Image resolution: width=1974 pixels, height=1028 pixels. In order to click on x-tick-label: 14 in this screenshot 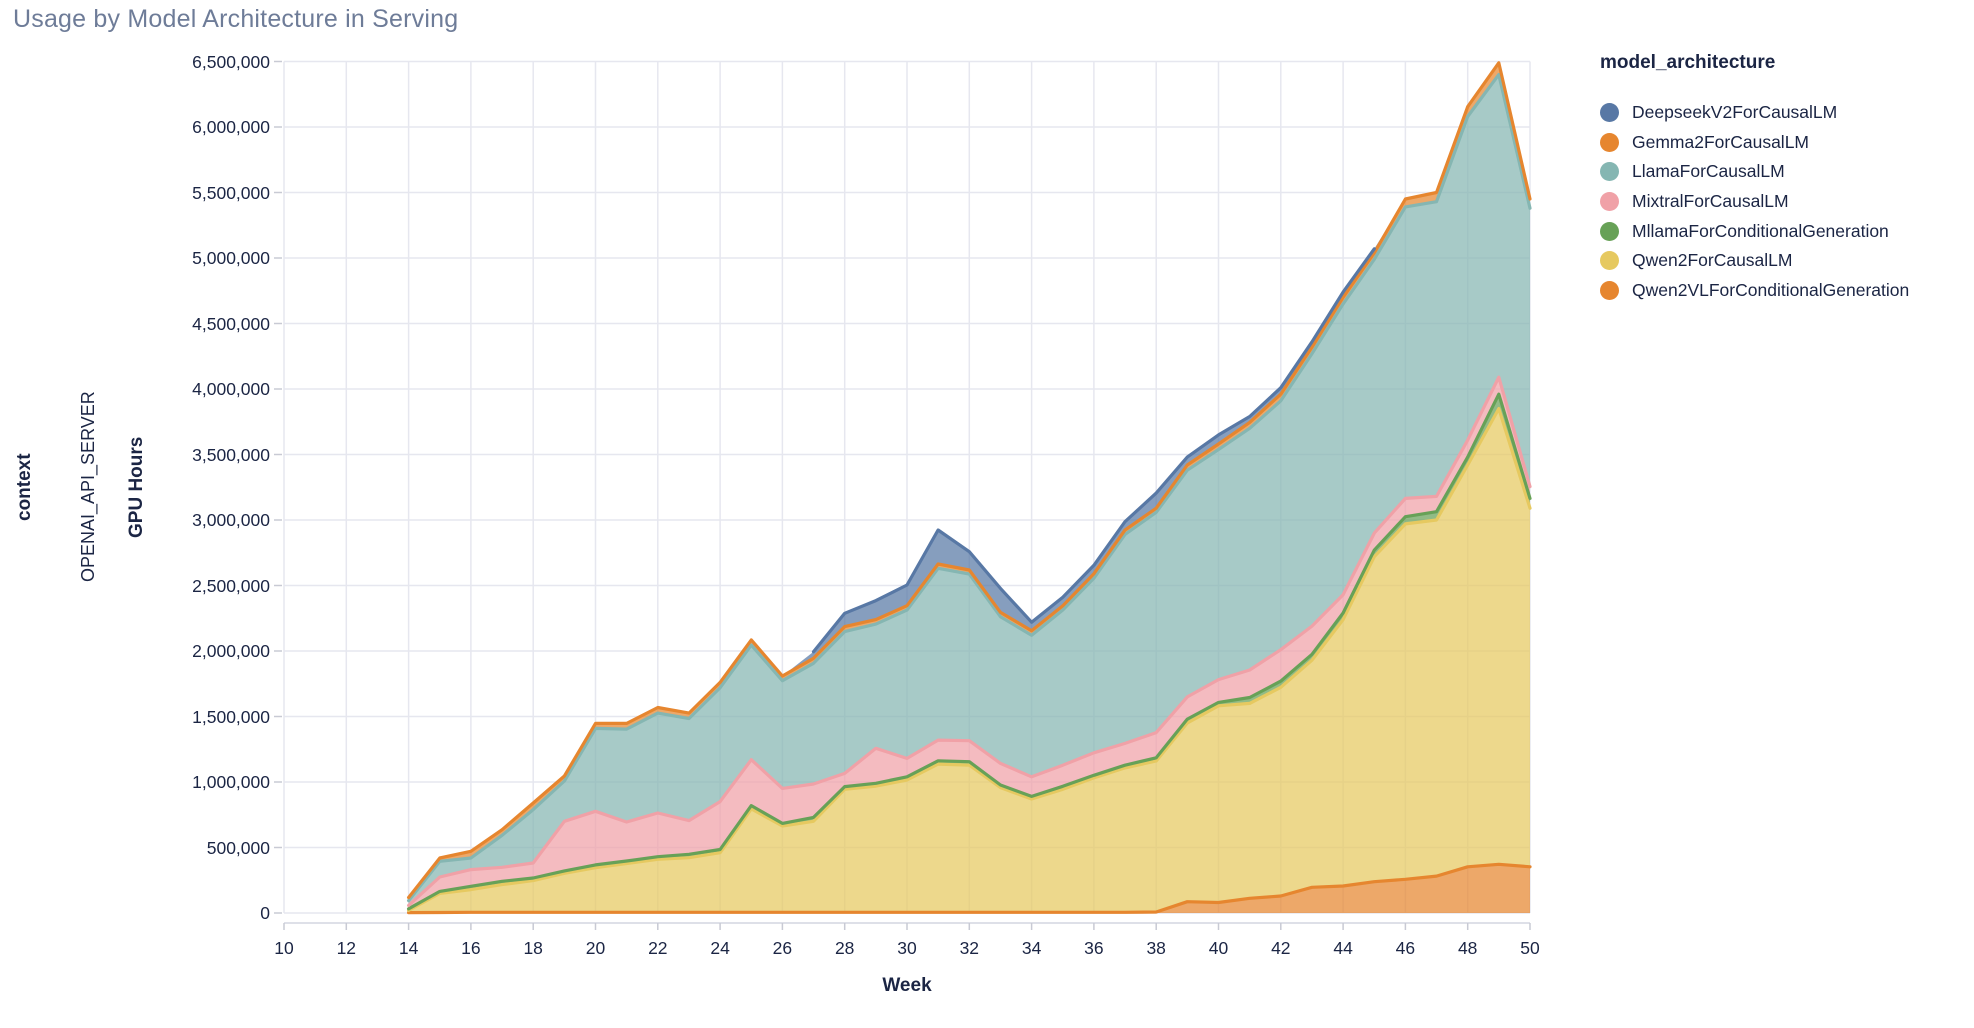, I will do `click(408, 948)`.